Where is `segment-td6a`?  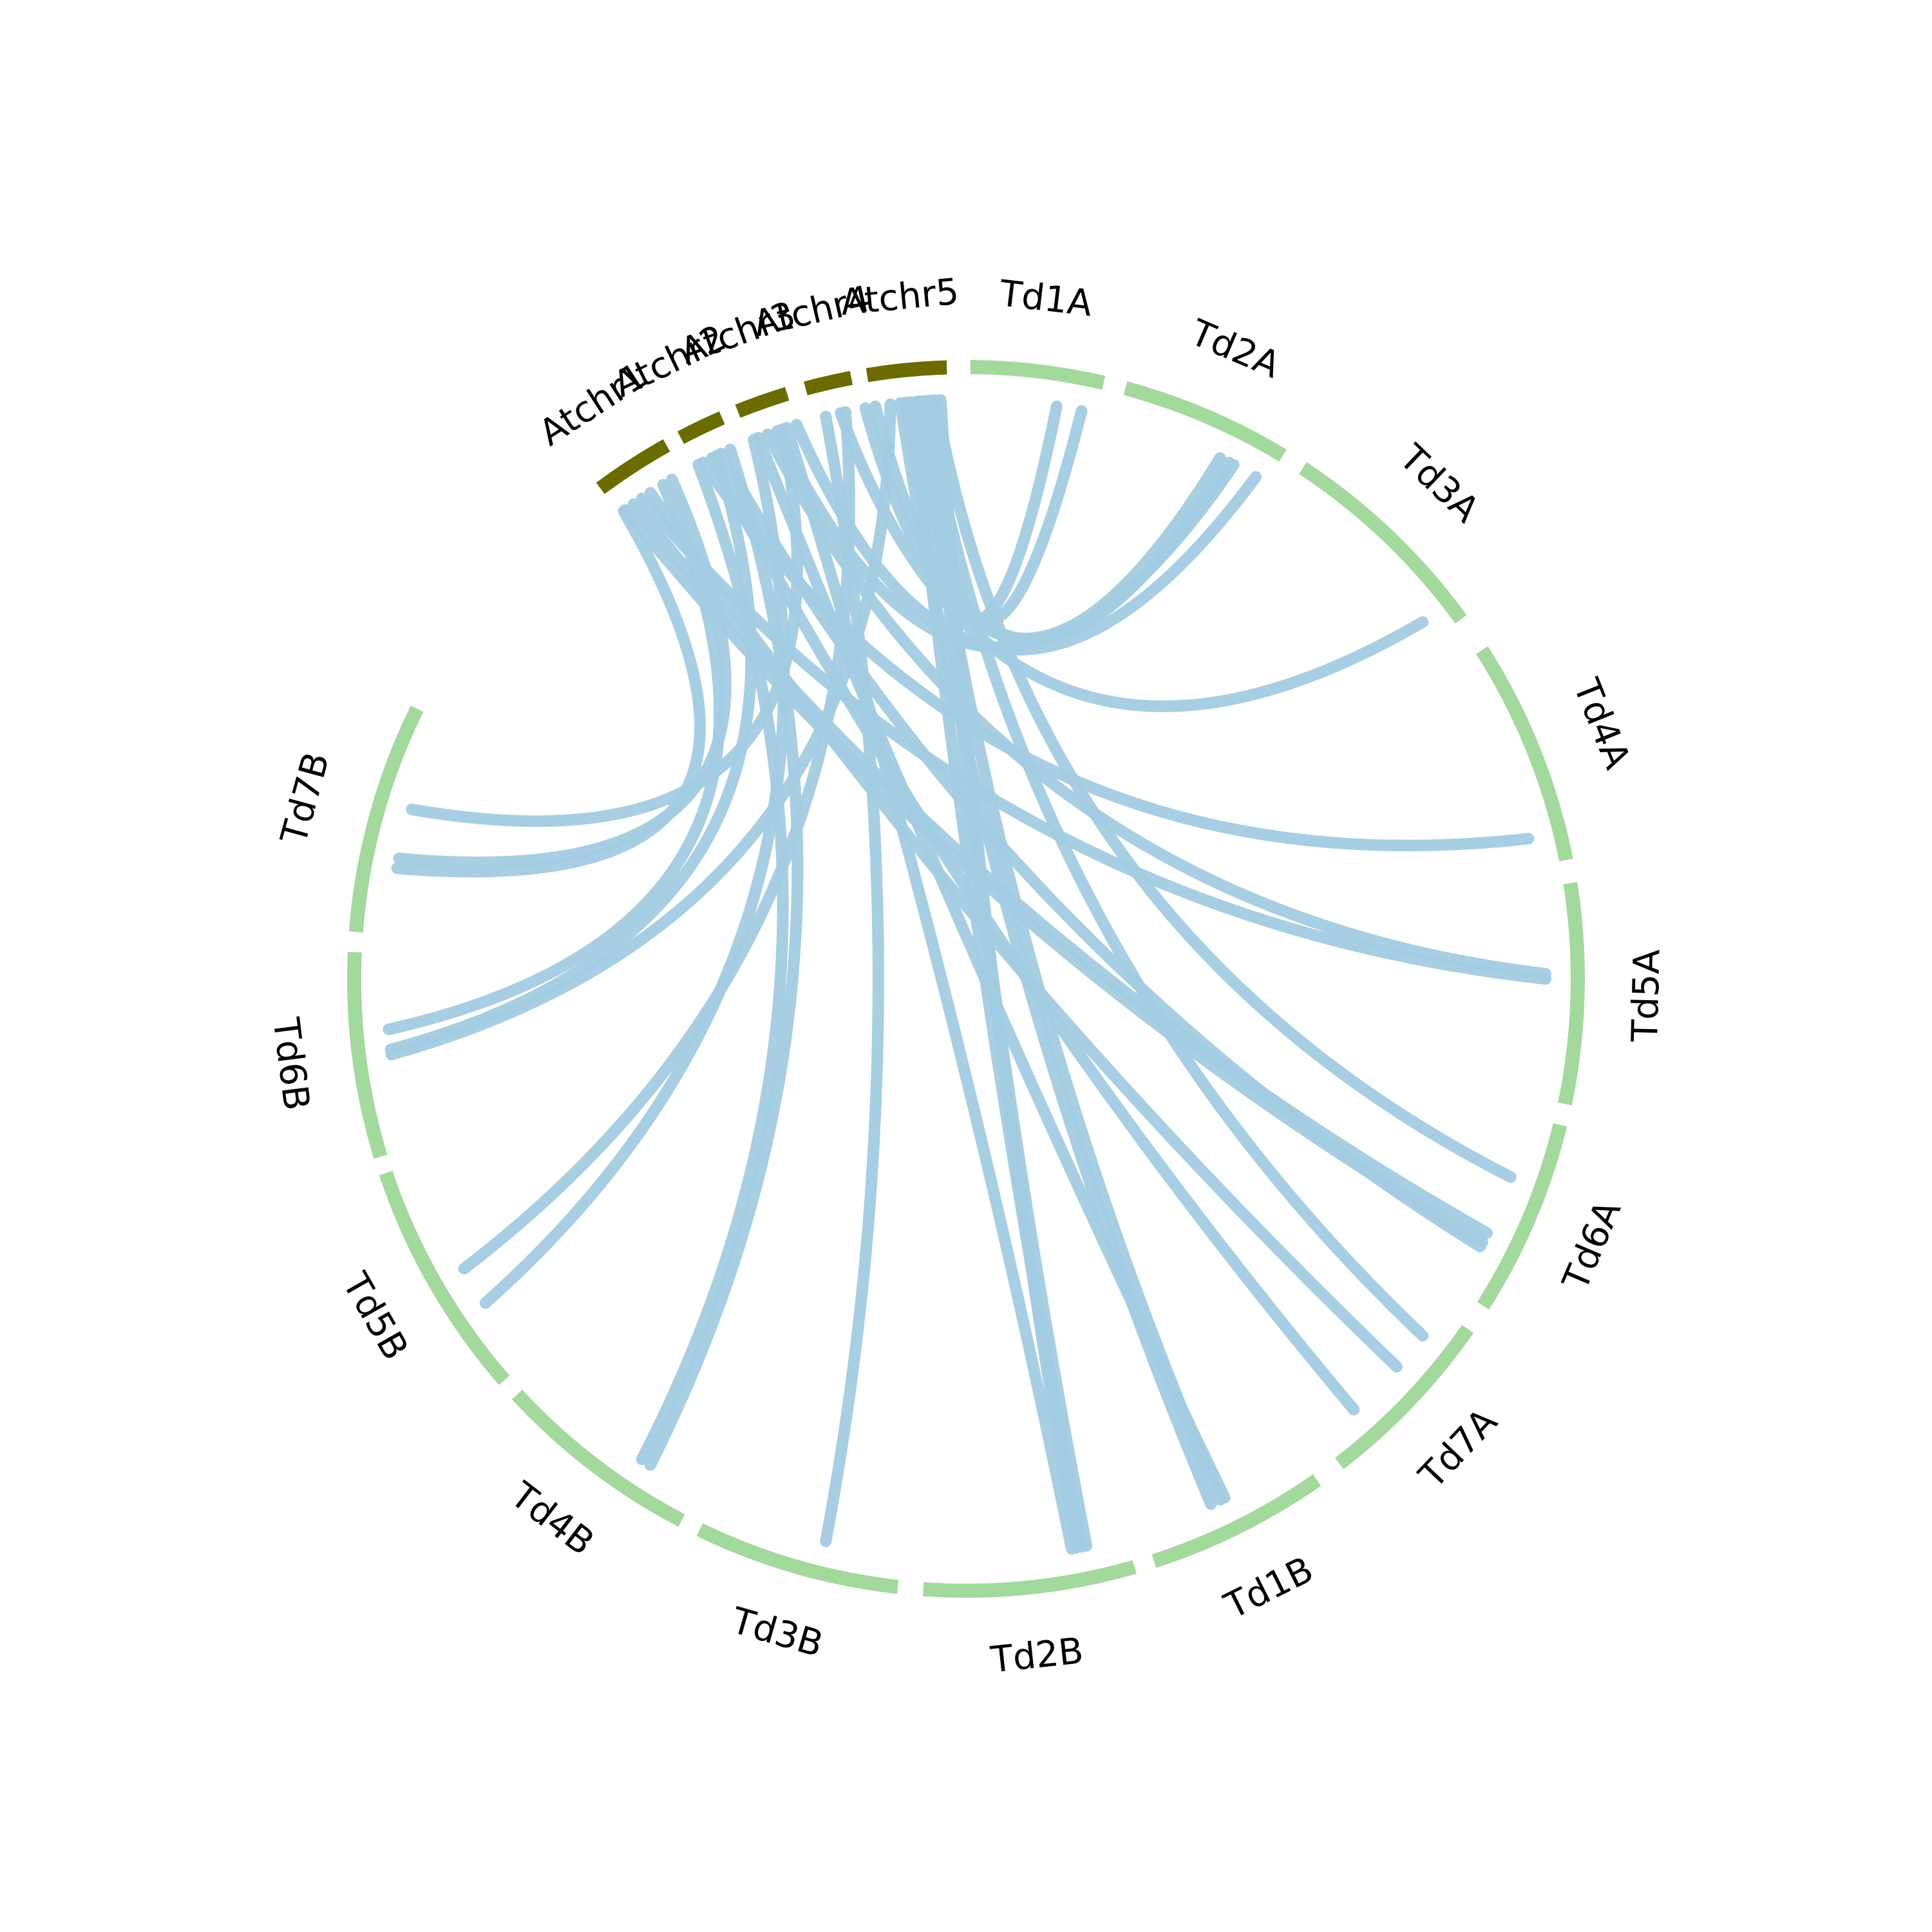
segment-td6a is located at coordinates (1522, 1216).